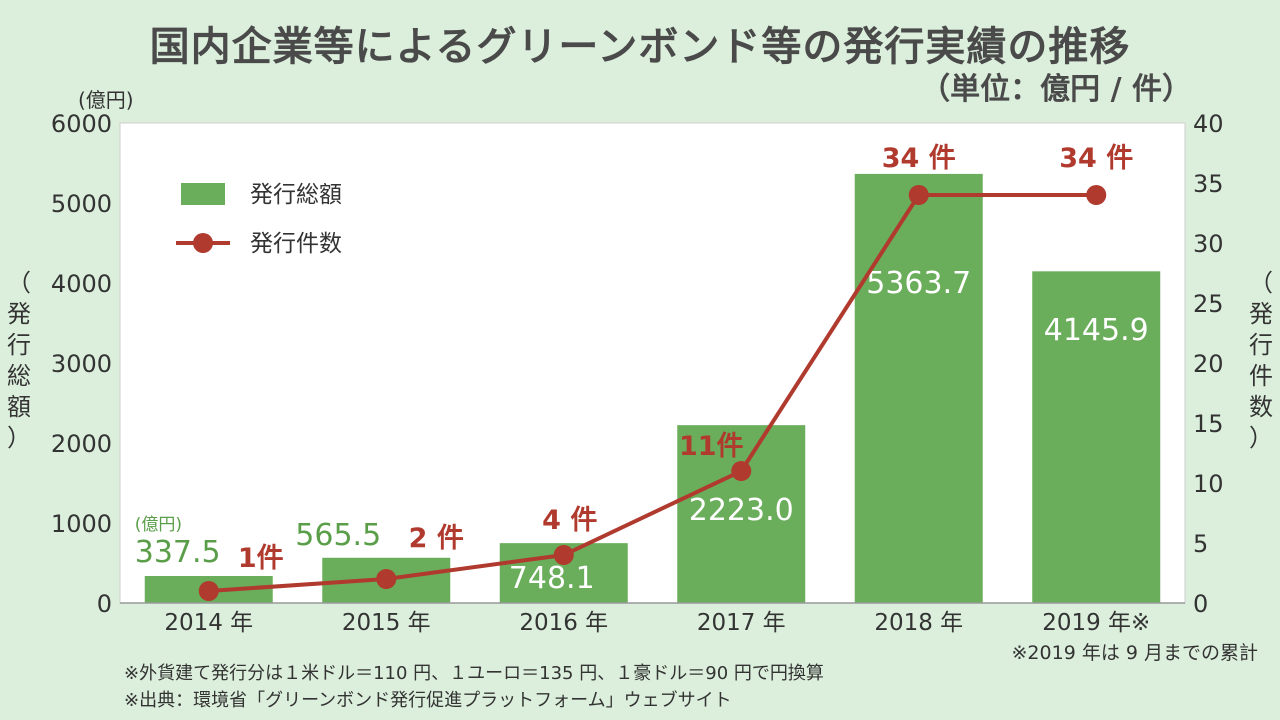  I want to click on legend-bar-swatch, so click(203, 194).